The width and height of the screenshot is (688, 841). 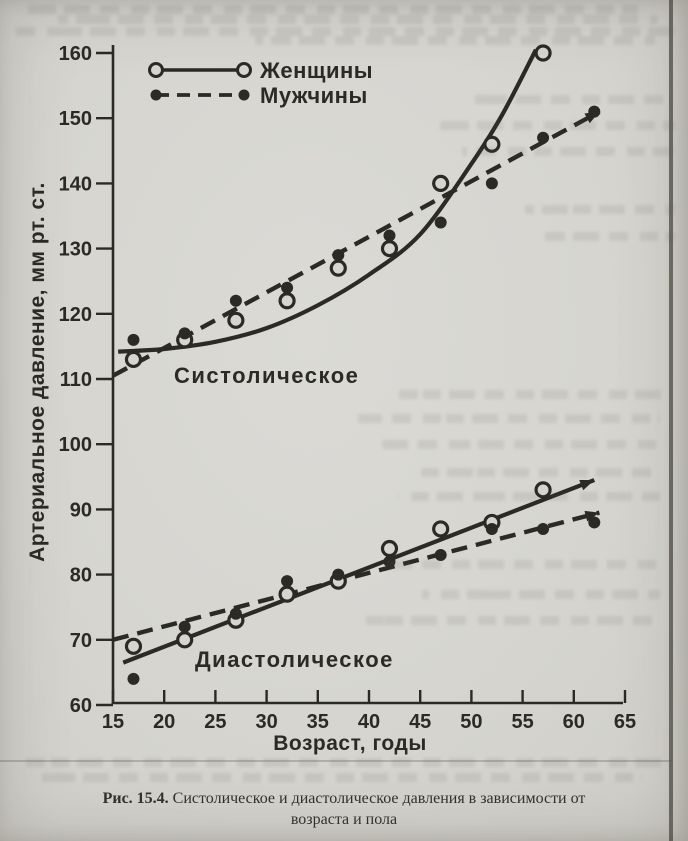 What do you see at coordinates (75, 184) in the screenshot?
I see `y-tick-label: 140` at bounding box center [75, 184].